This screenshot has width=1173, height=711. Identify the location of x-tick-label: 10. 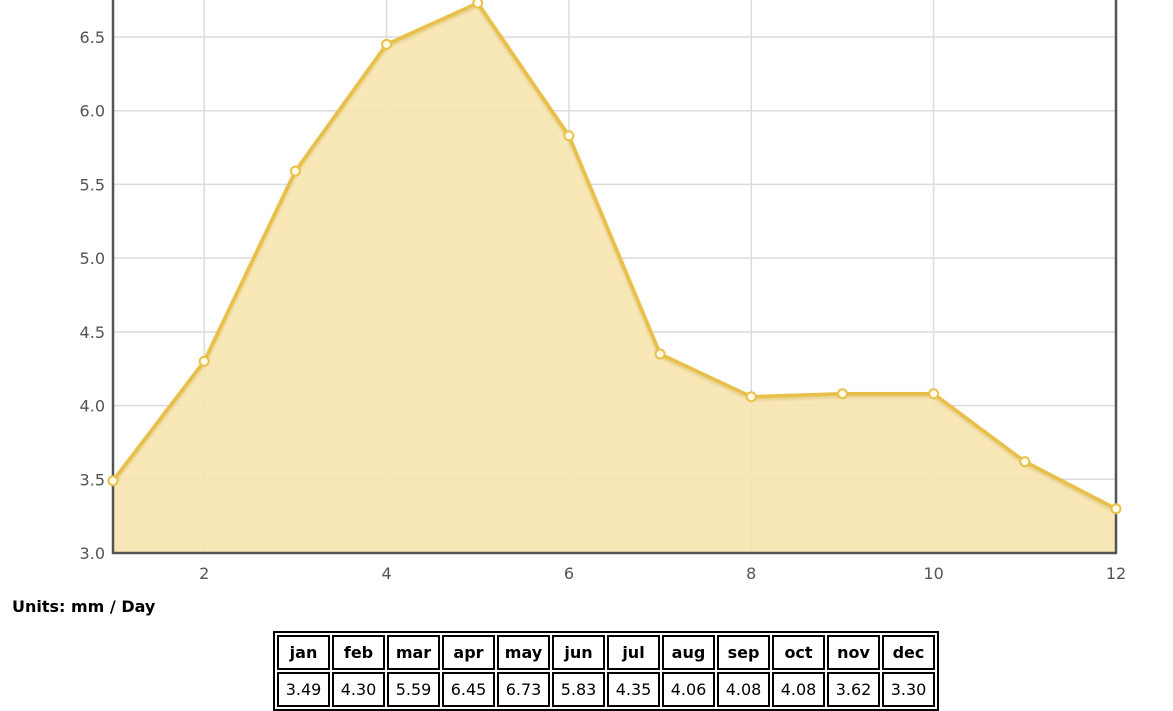
(933, 573).